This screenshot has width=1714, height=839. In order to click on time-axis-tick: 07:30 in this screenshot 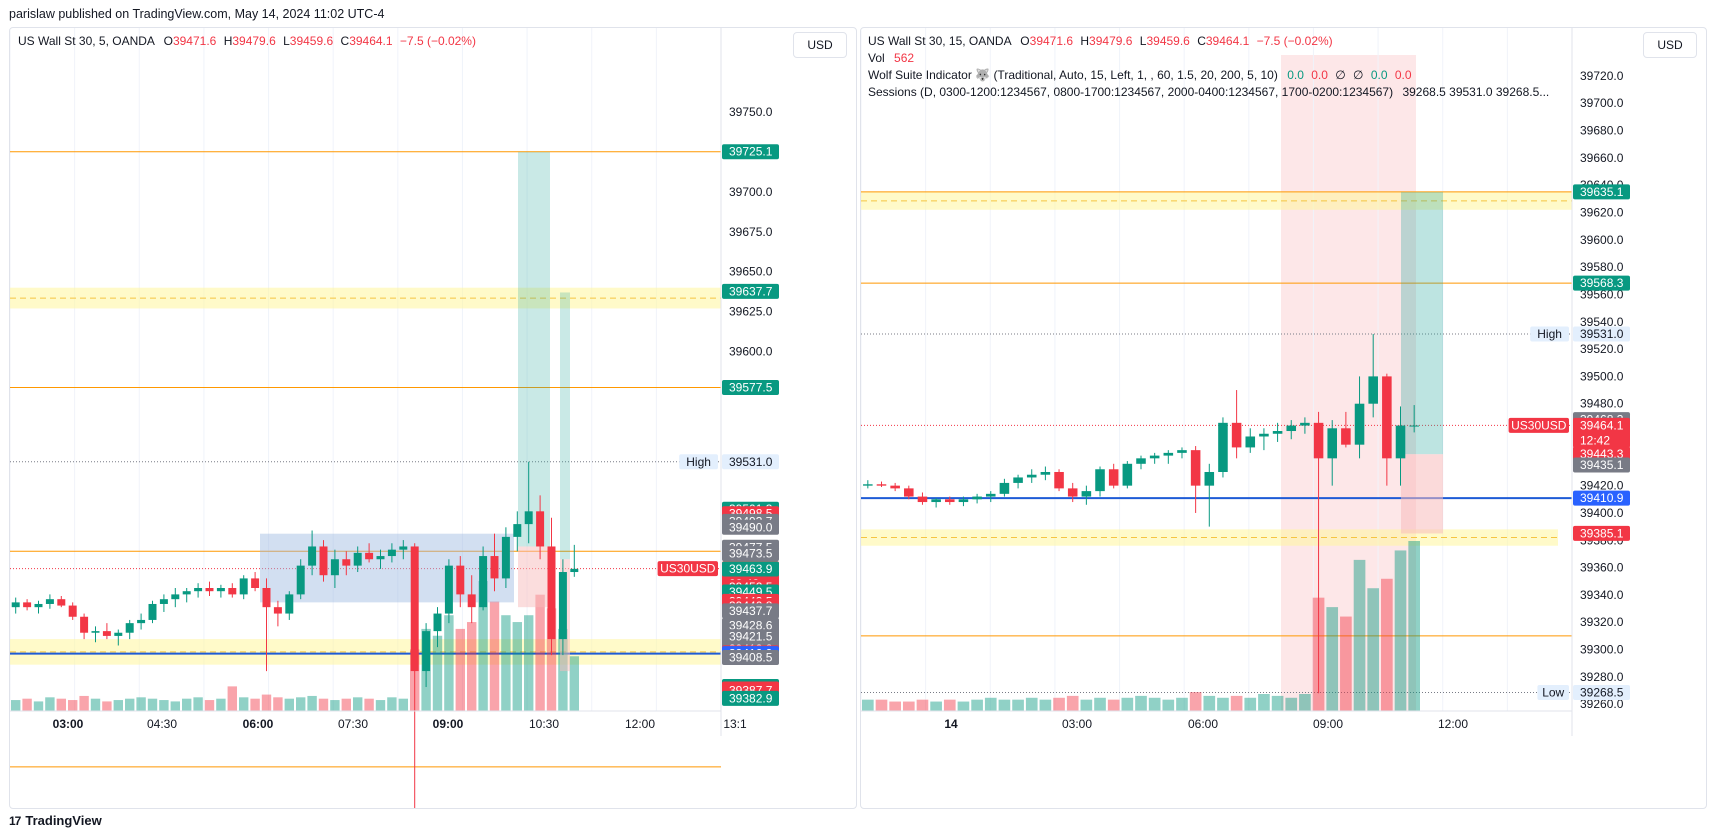, I will do `click(353, 724)`.